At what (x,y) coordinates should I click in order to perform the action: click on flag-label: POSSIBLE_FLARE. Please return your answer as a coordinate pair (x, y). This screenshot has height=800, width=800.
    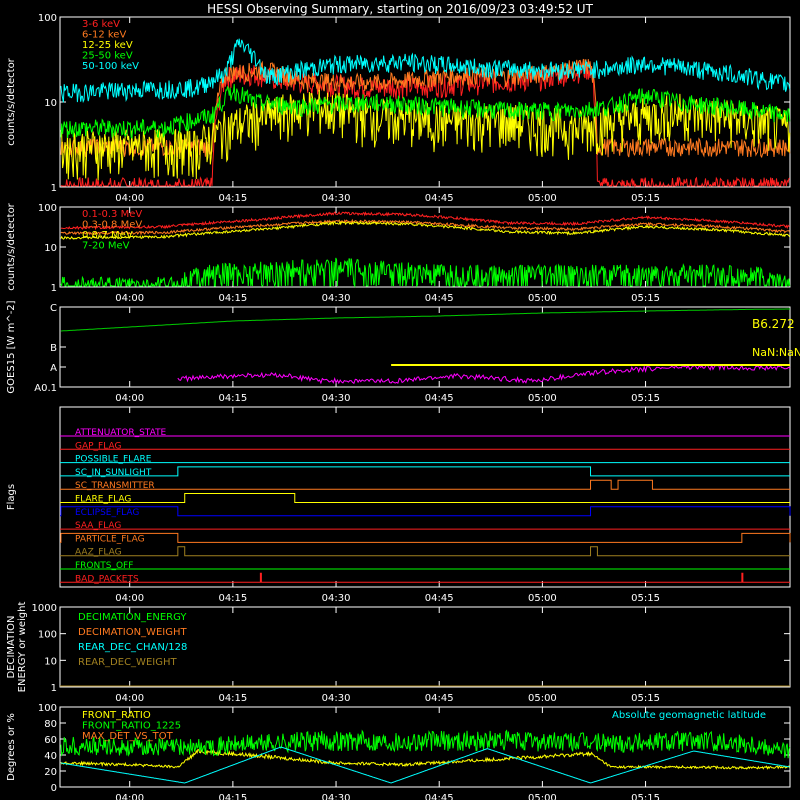
    Looking at the image, I should click on (113, 460).